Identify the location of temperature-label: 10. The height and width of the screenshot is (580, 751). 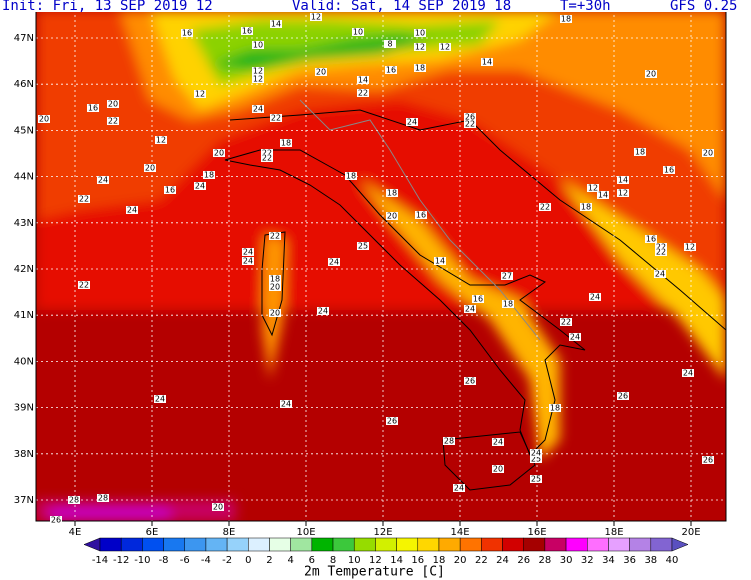
(358, 32).